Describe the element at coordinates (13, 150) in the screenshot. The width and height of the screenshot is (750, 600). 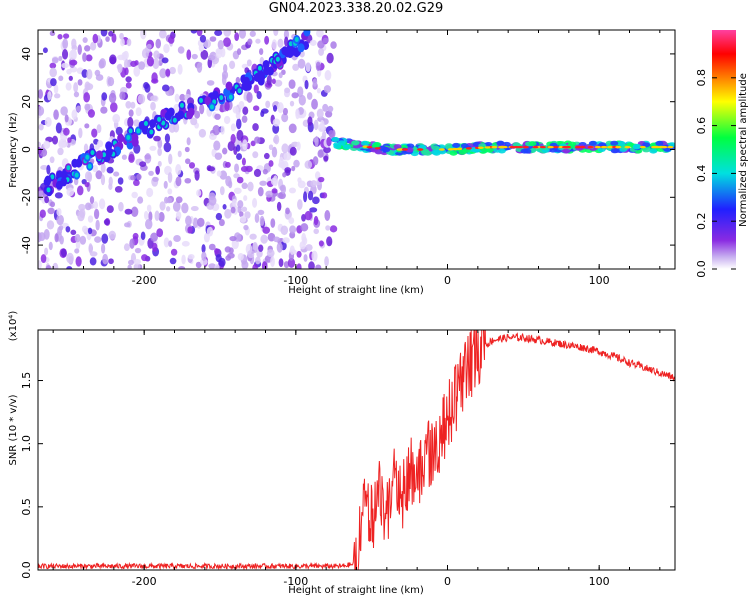
I see `spectrogram-y-axis-title: Frequency (Hz)` at that location.